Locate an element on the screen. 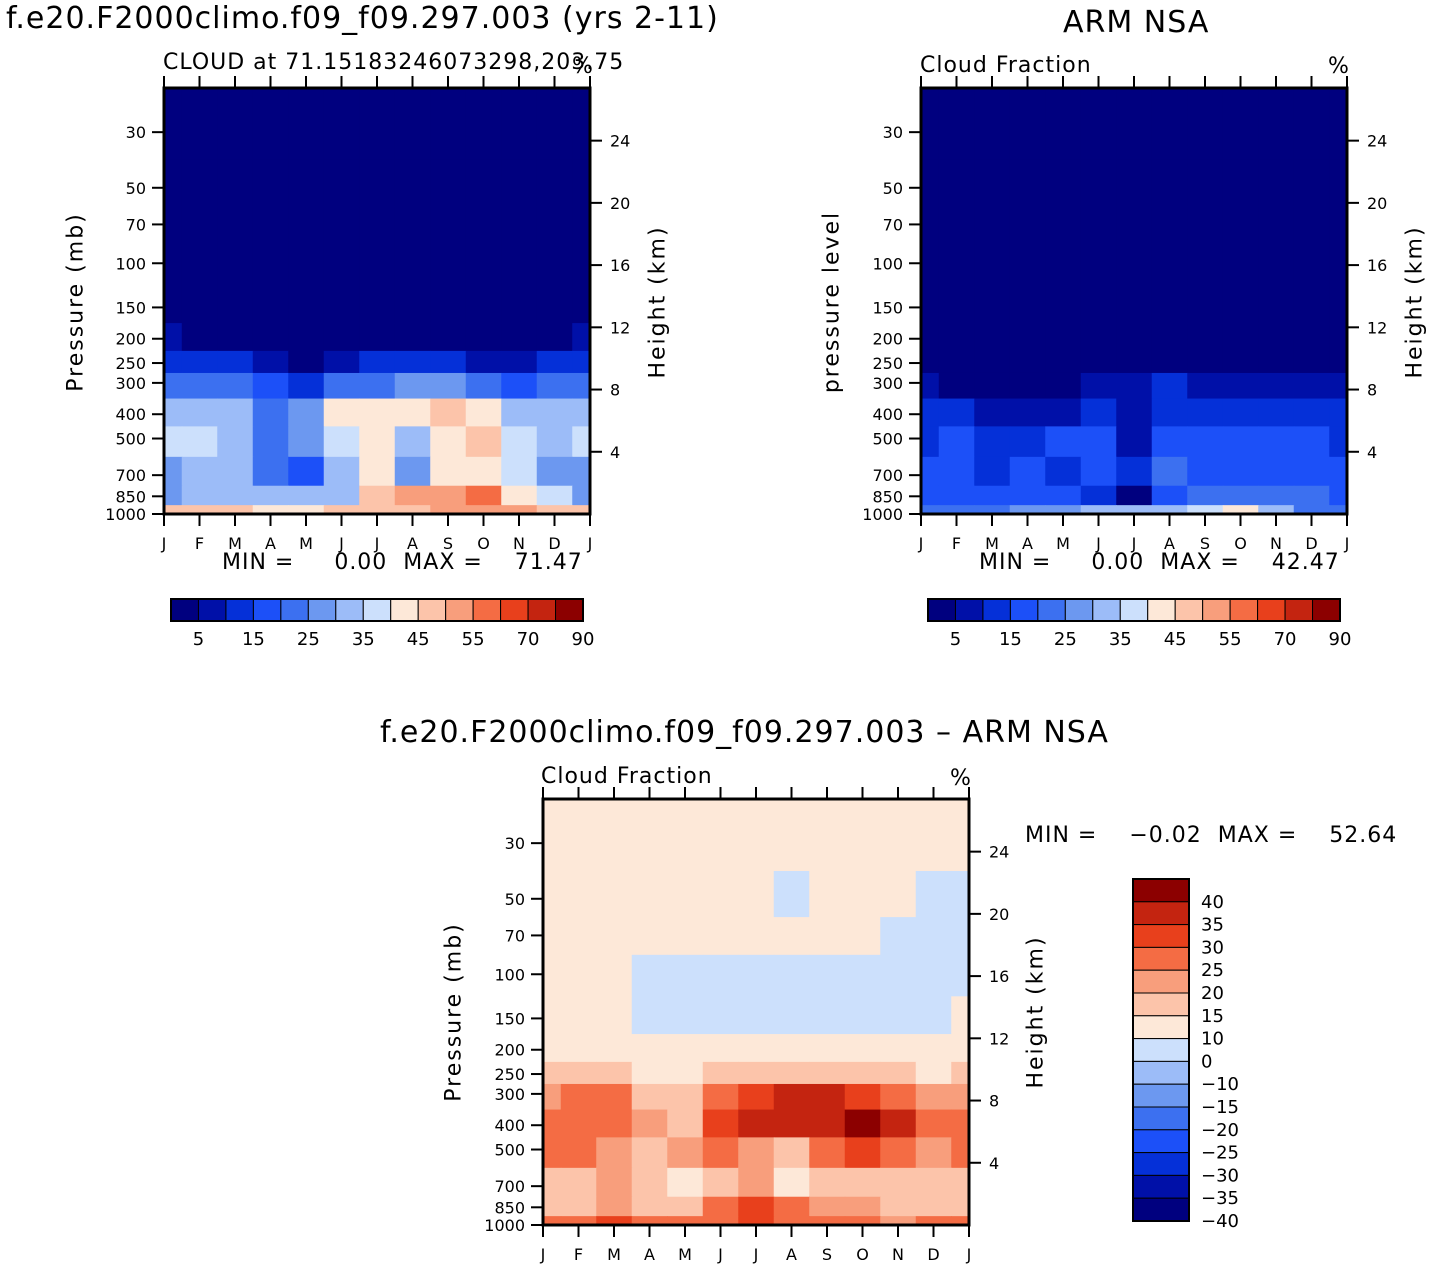 This screenshot has width=1435, height=1266. top-right-ytick-label: 150 is located at coordinates (887, 307).